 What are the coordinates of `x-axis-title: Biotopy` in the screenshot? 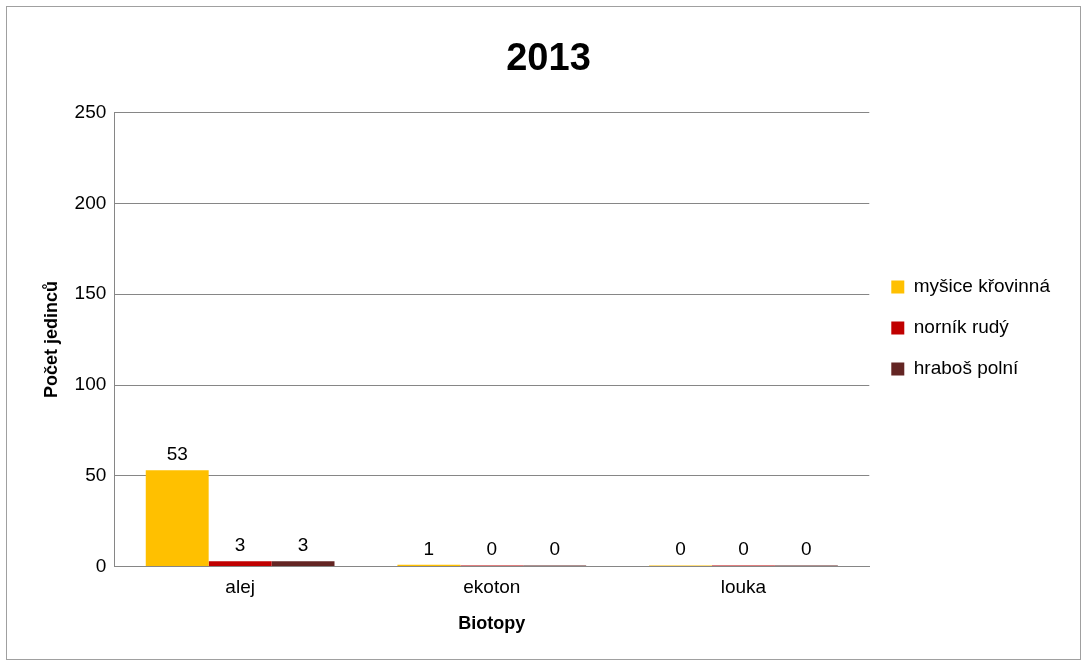 It's located at (492, 623).